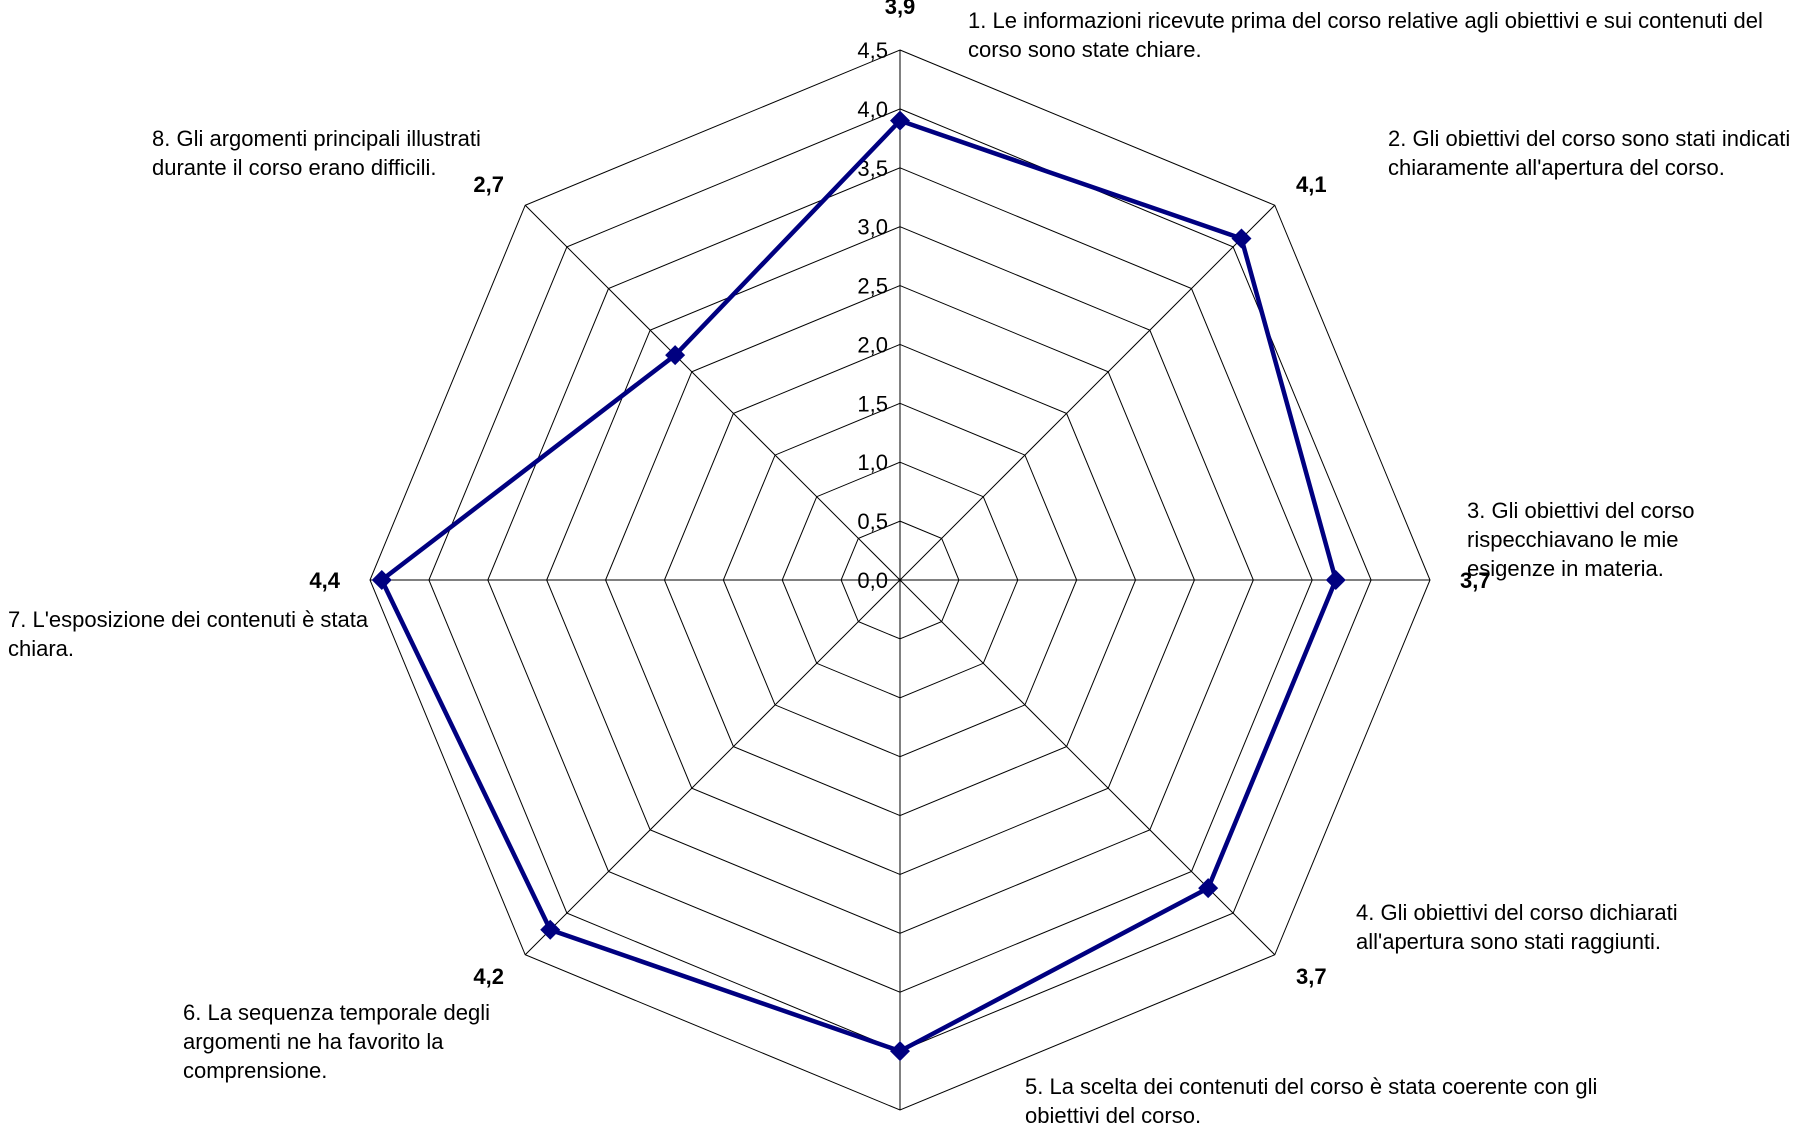  What do you see at coordinates (872, 580) in the screenshot?
I see `tick-label-0: 0,0` at bounding box center [872, 580].